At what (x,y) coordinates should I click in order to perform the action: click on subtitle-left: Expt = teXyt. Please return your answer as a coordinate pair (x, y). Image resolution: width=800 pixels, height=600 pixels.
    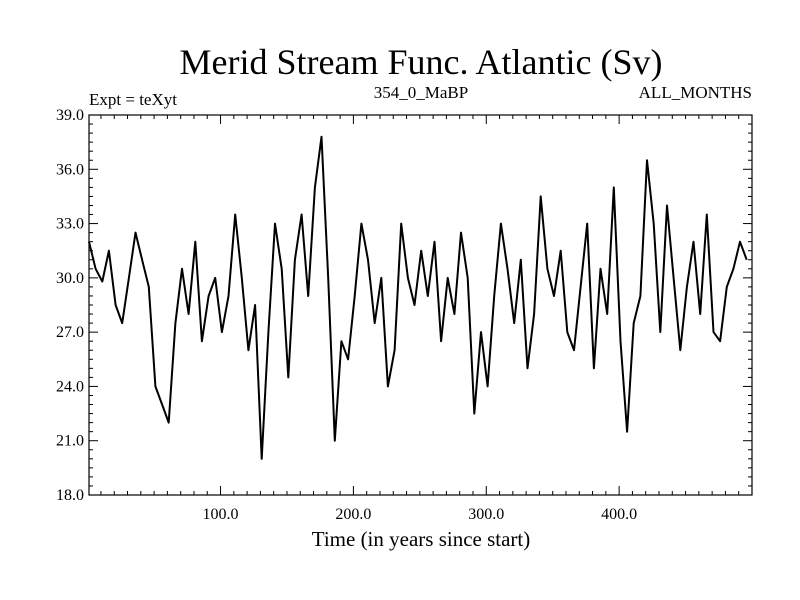
    Looking at the image, I should click on (133, 99).